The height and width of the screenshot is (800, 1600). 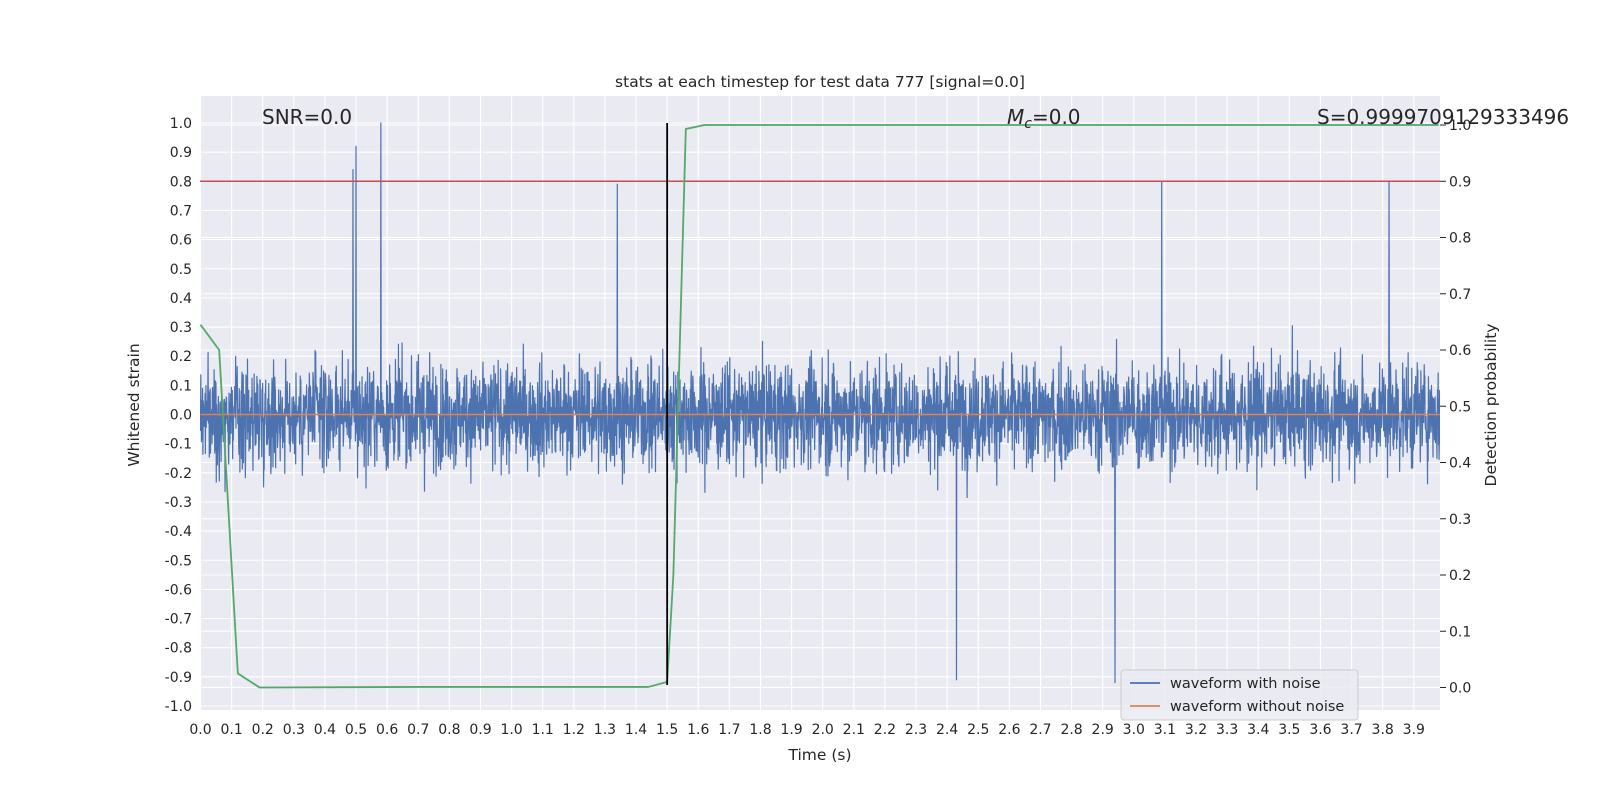 What do you see at coordinates (885, 730) in the screenshot?
I see `x-tick-label: 2.2` at bounding box center [885, 730].